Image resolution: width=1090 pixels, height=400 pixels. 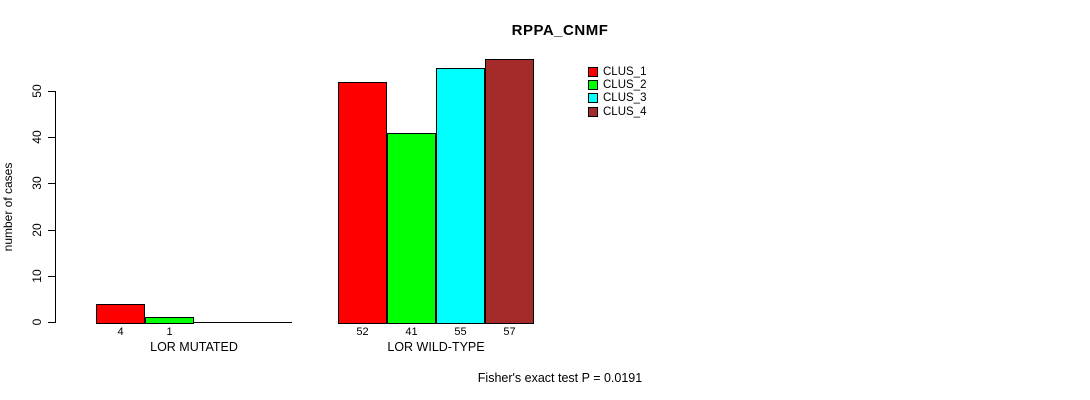 I want to click on bar-value-label: 1, so click(x=169, y=332).